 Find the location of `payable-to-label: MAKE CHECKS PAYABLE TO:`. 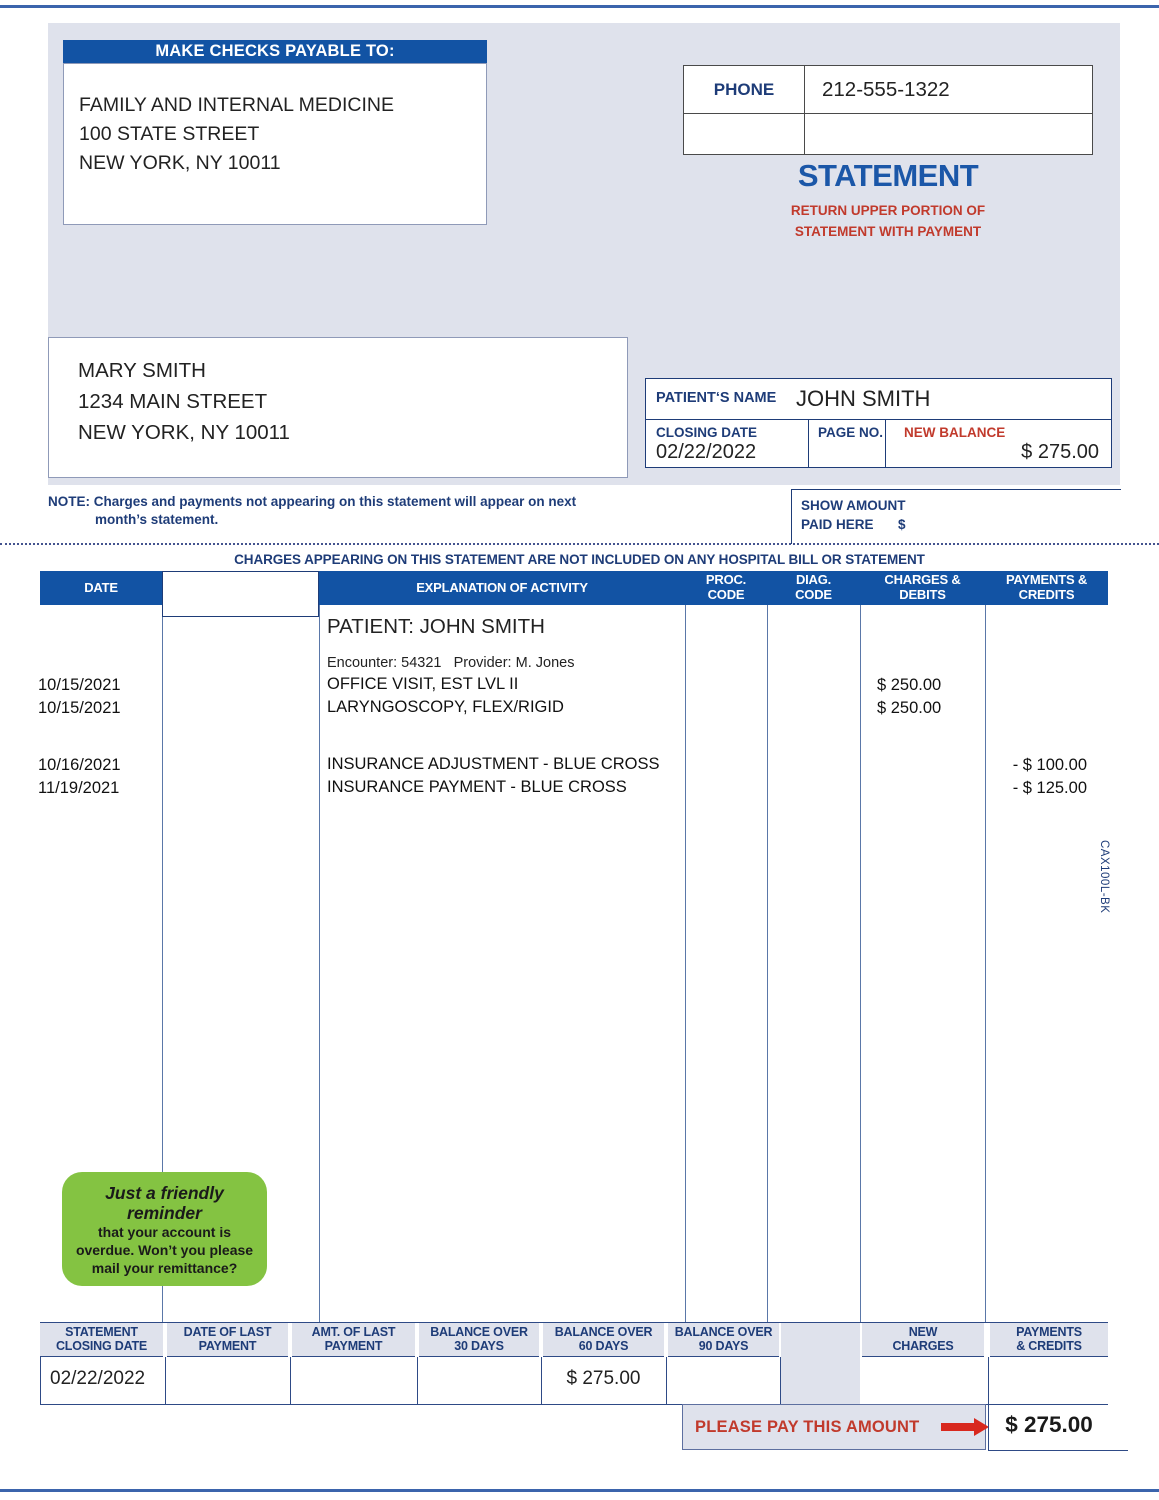

payable-to-label: MAKE CHECKS PAYABLE TO: is located at coordinates (275, 51).